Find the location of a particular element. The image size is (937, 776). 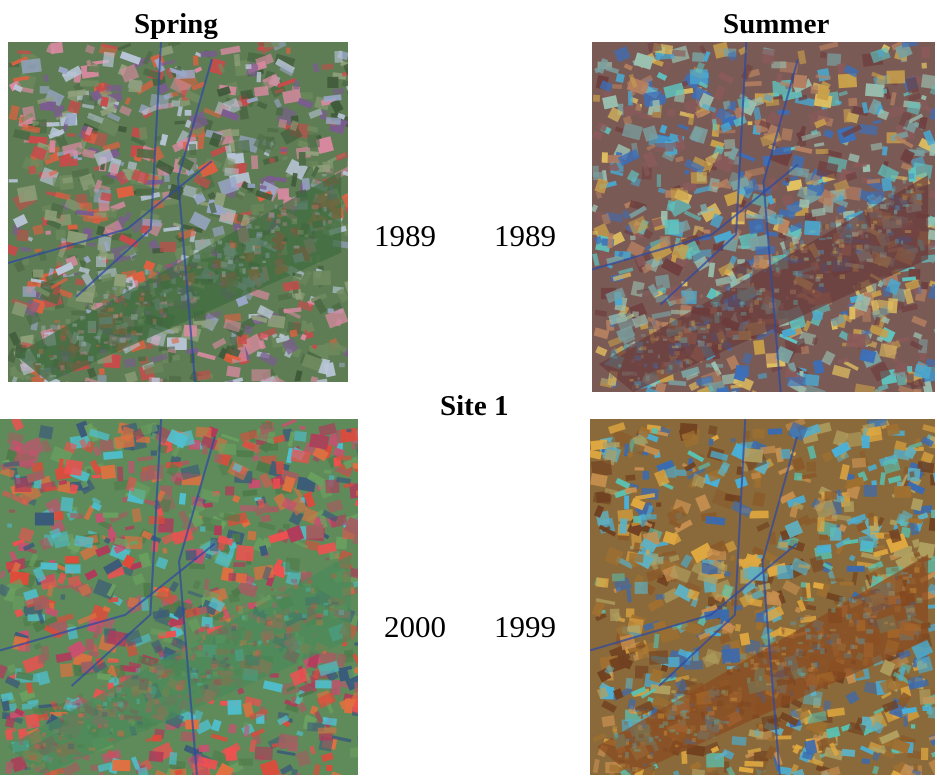

summer-heading: Summer is located at coordinates (776, 24).